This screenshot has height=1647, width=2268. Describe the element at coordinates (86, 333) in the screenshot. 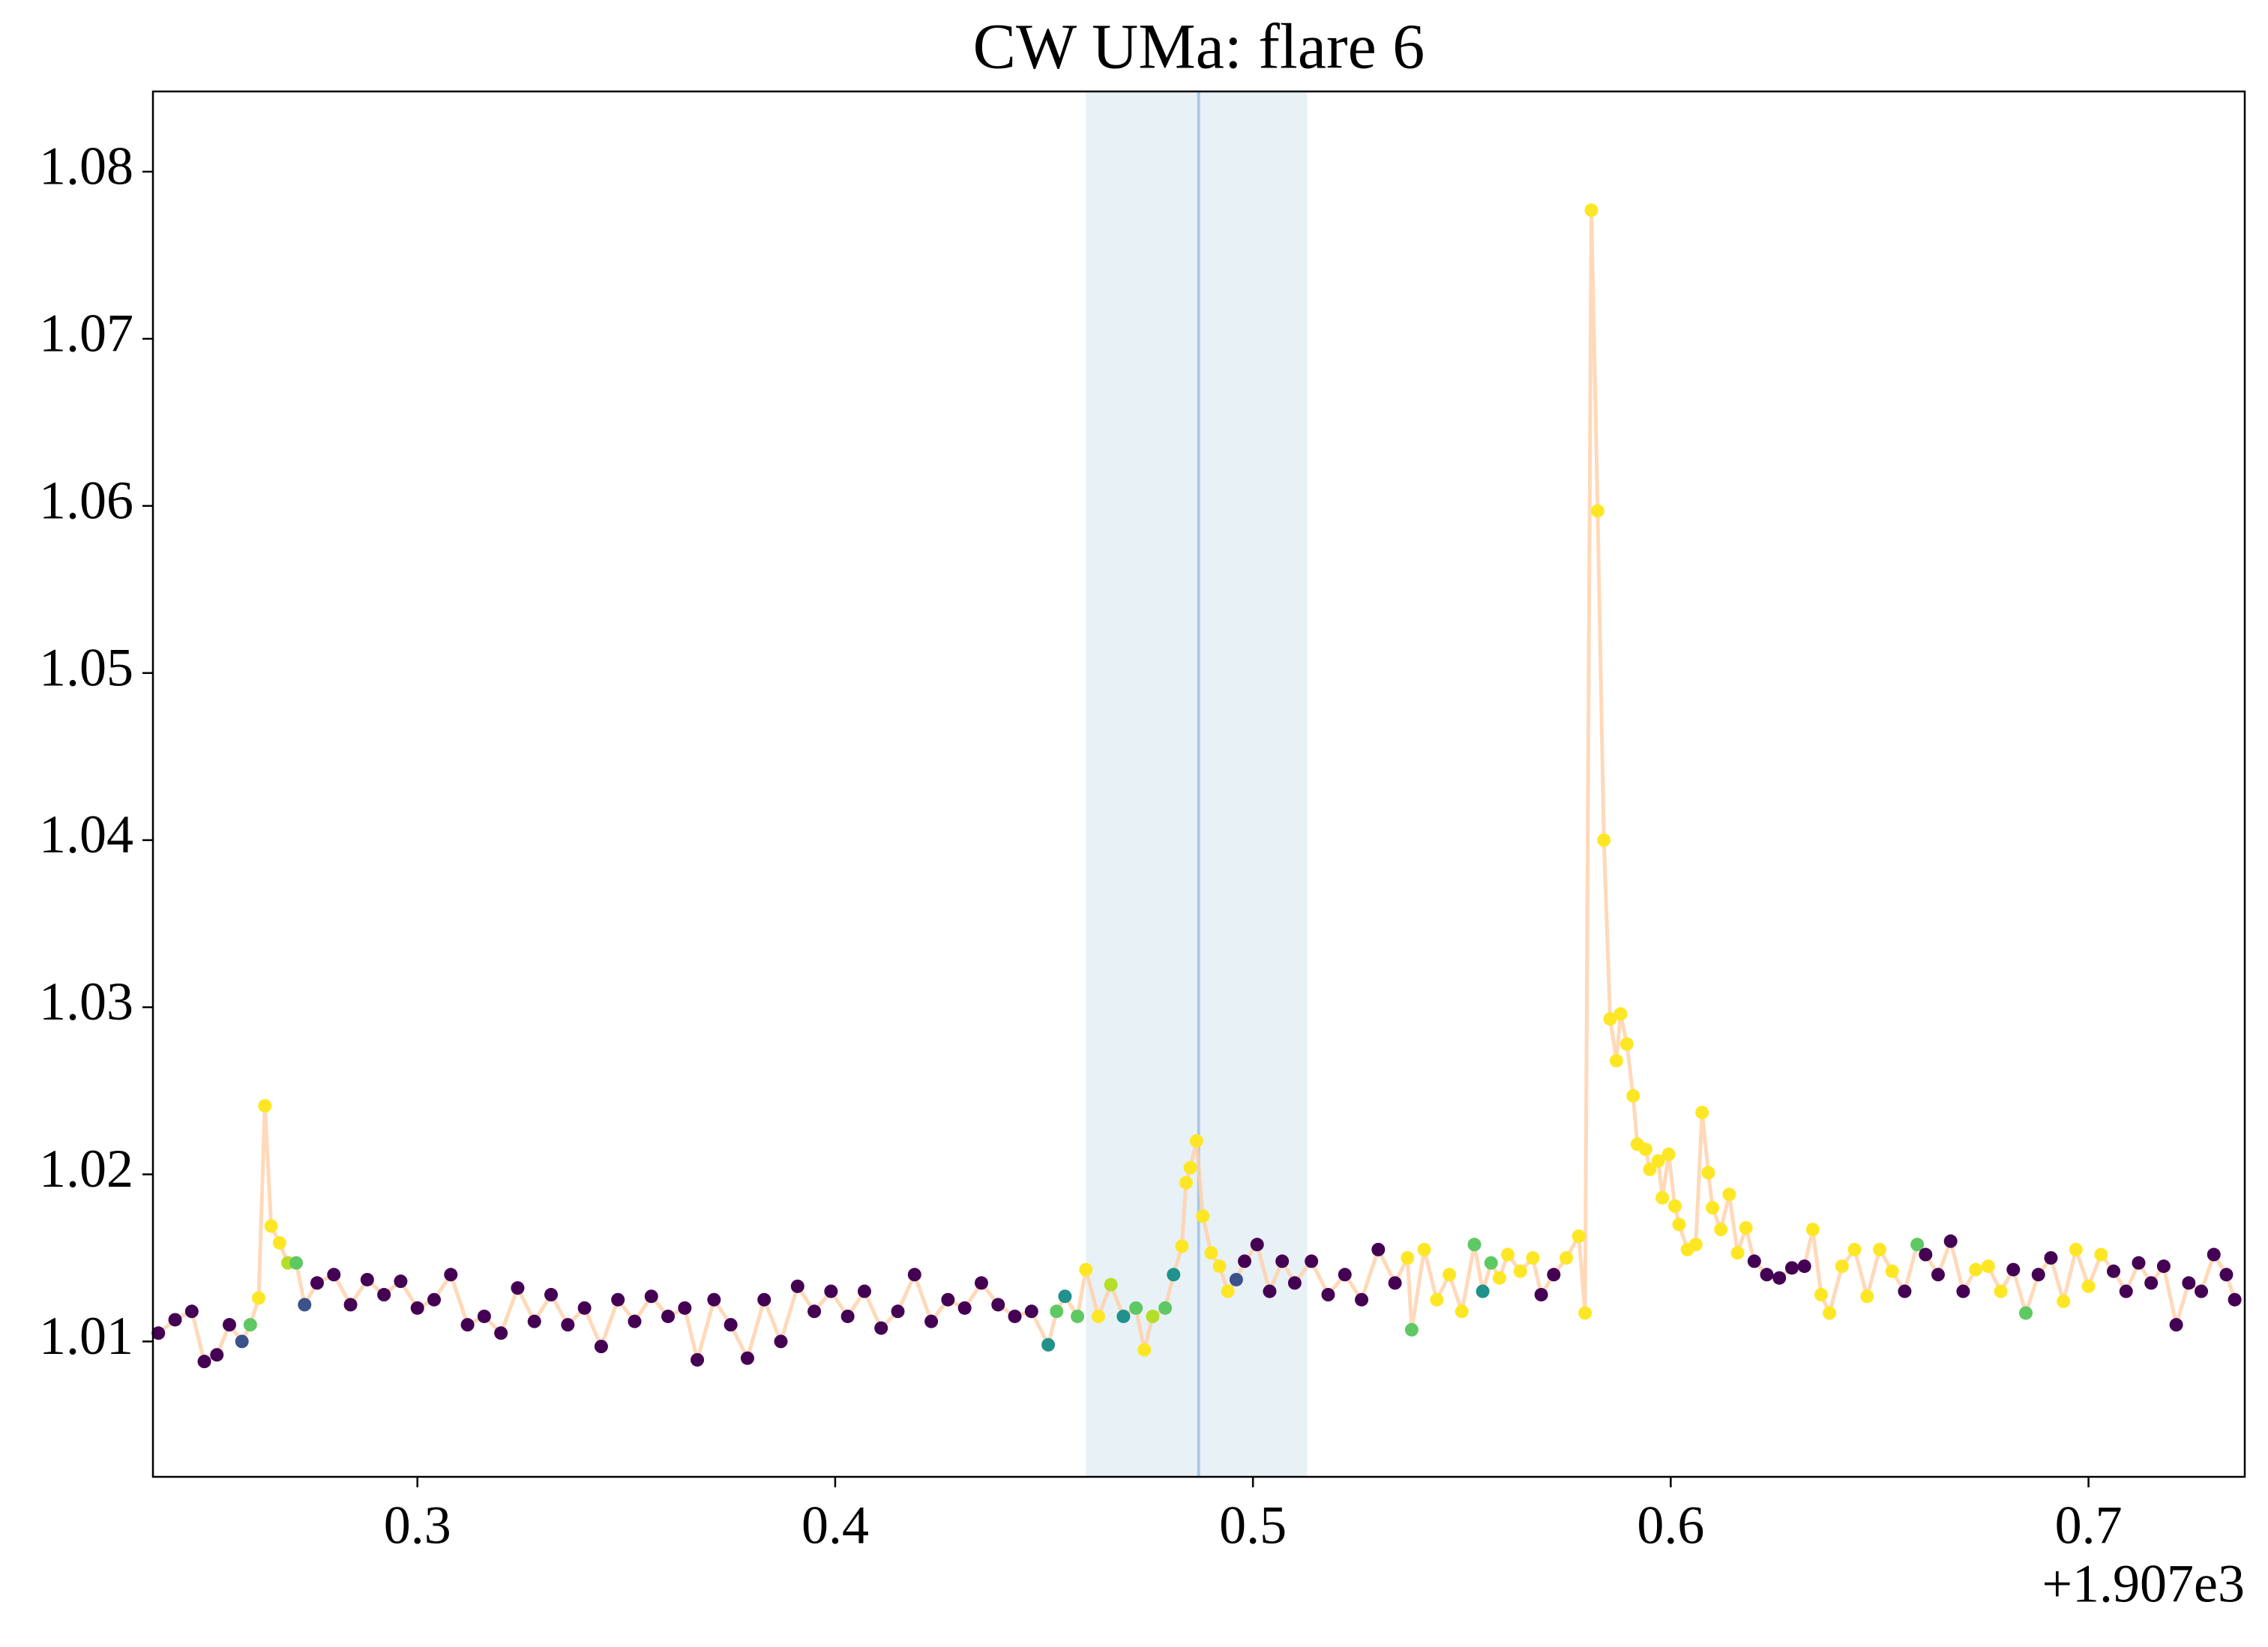

I see `y-tick-label: 1.07` at that location.